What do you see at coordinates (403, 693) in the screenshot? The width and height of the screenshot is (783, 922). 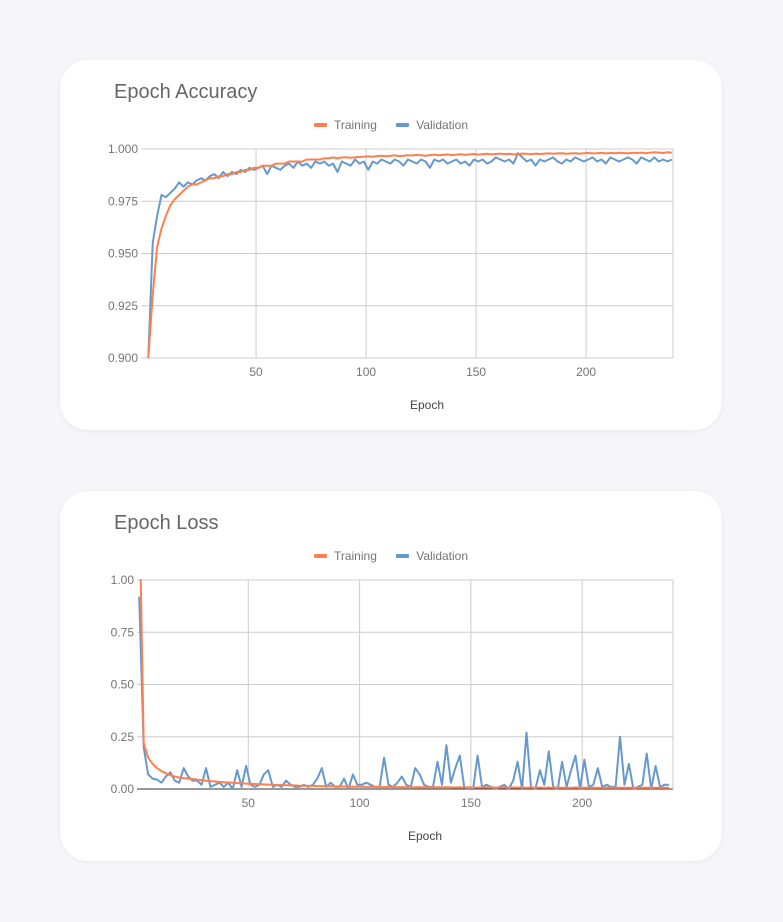 I see `validation-series-line` at bounding box center [403, 693].